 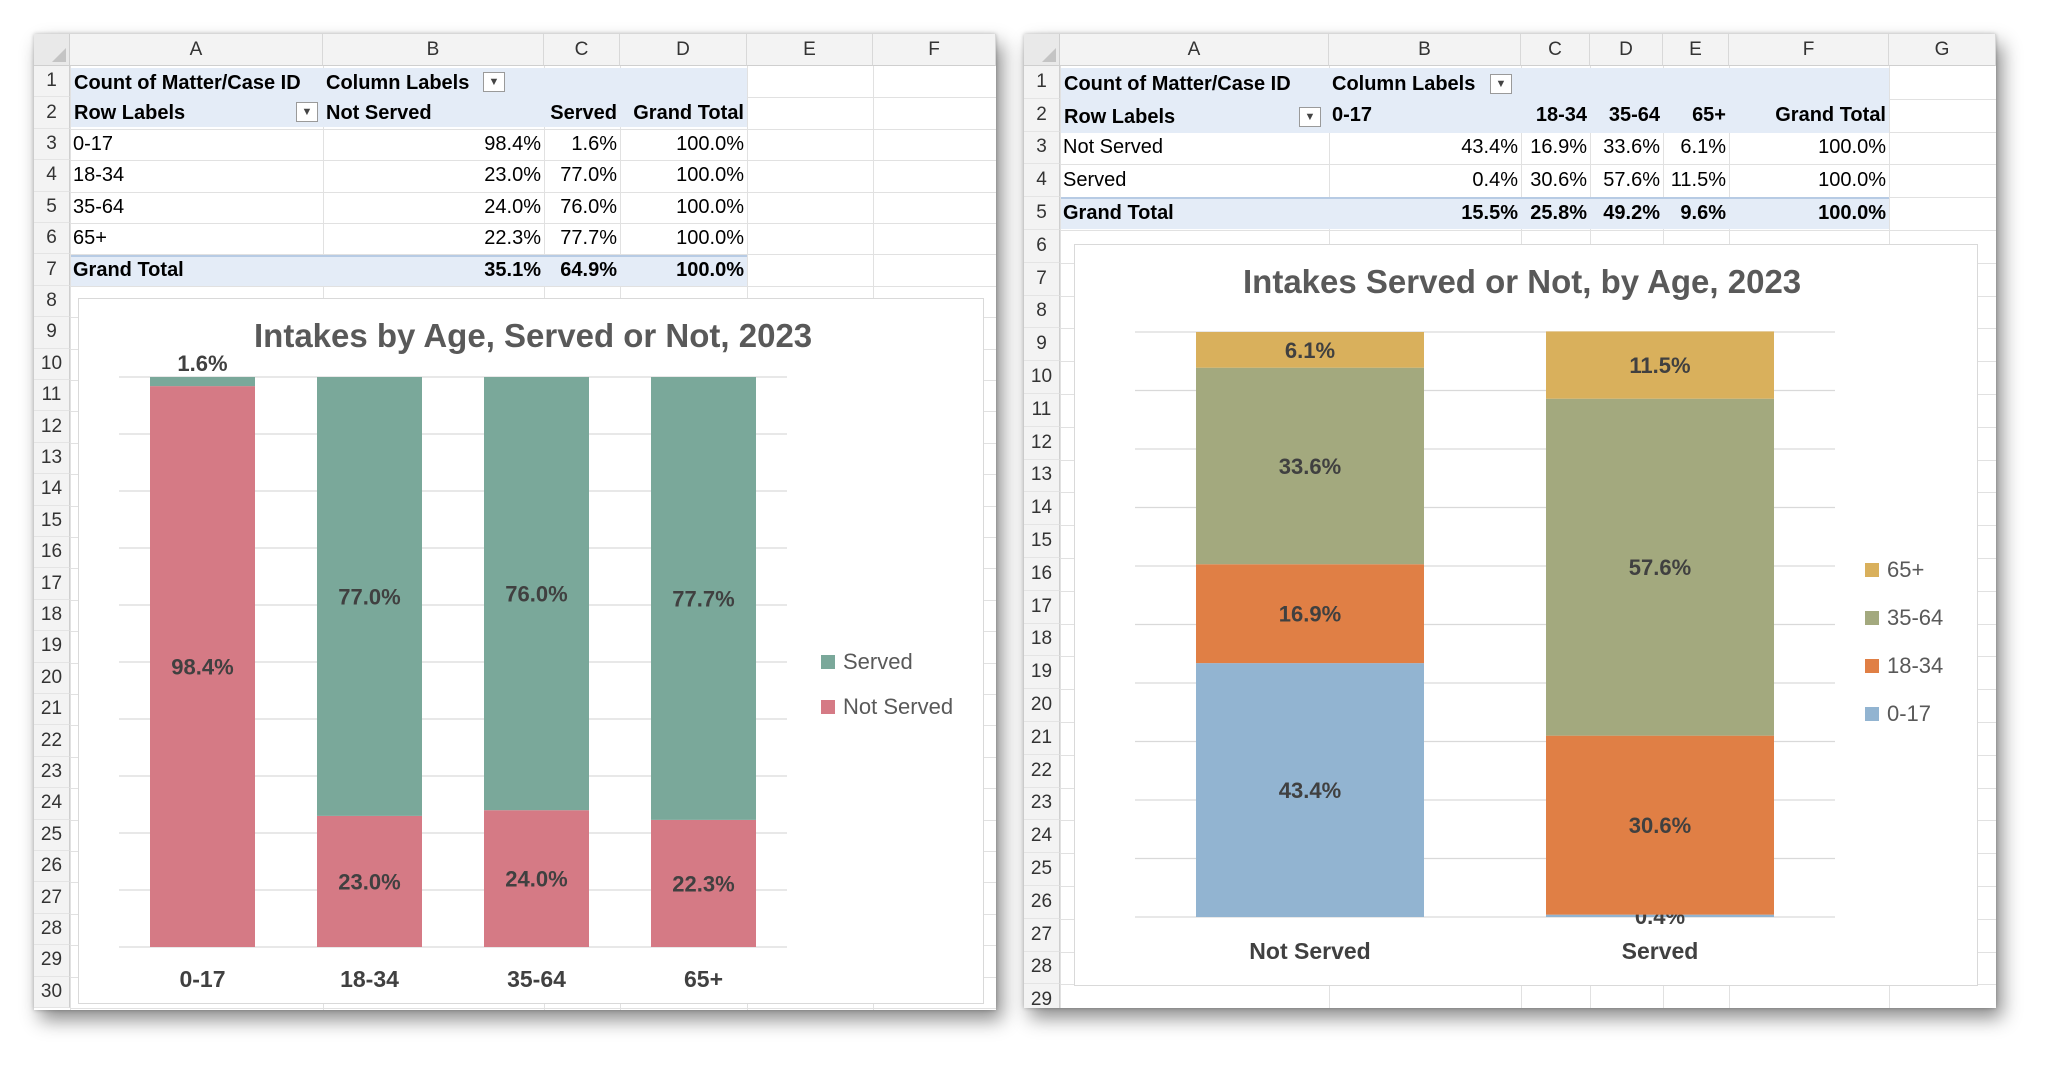 I want to click on row-header: 15, so click(x=52, y=521).